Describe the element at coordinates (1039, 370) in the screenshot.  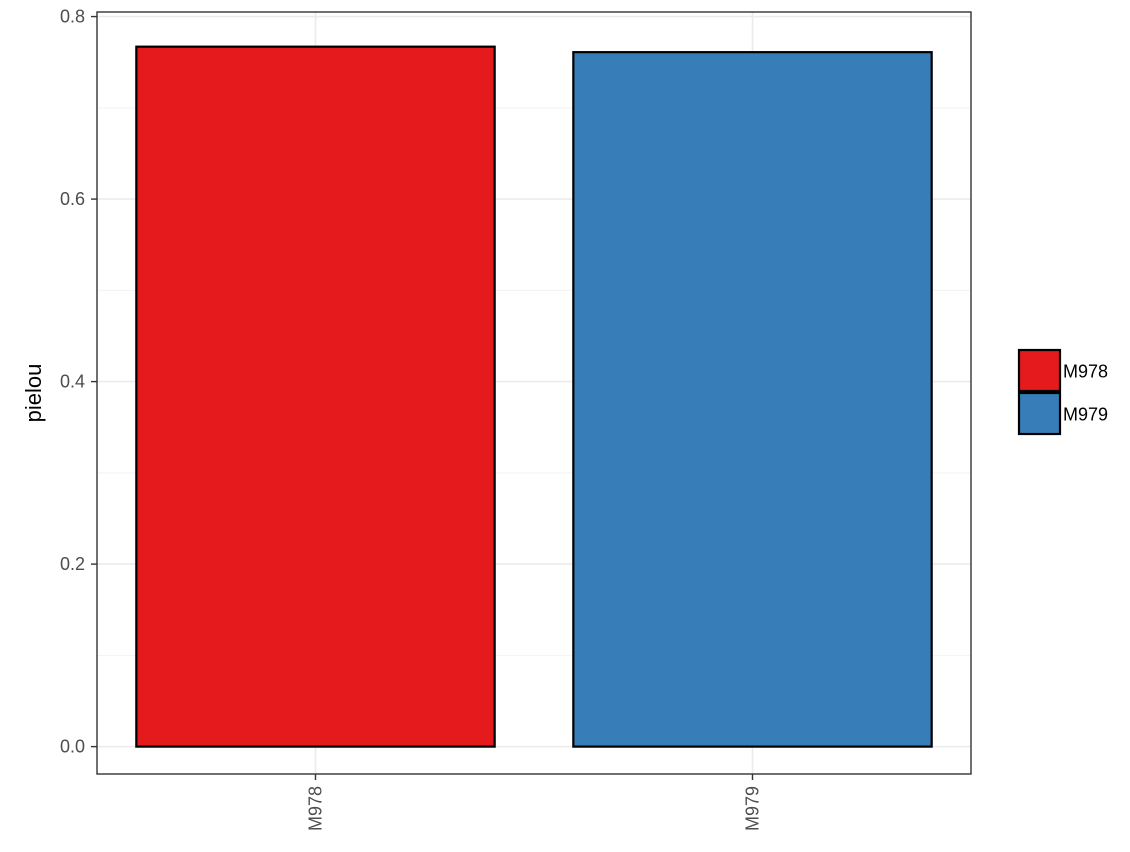
I see `legend-swatch-m978` at that location.